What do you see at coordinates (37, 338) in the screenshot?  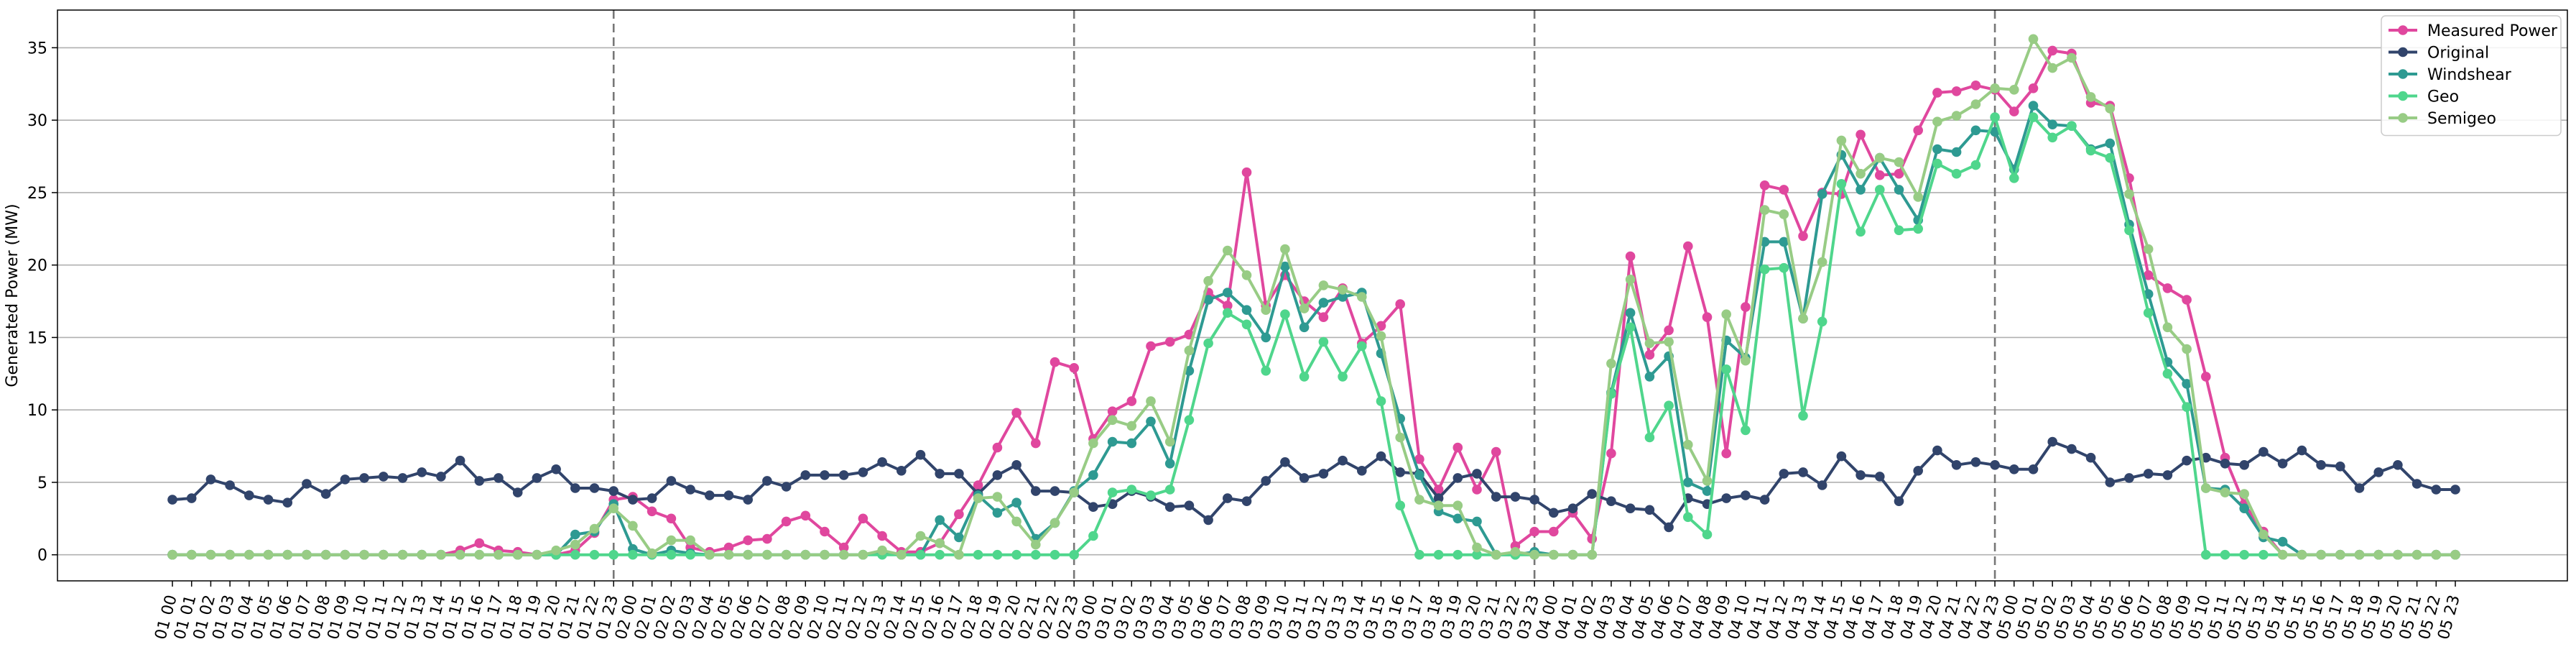 I see `y-tick-label: 15` at bounding box center [37, 338].